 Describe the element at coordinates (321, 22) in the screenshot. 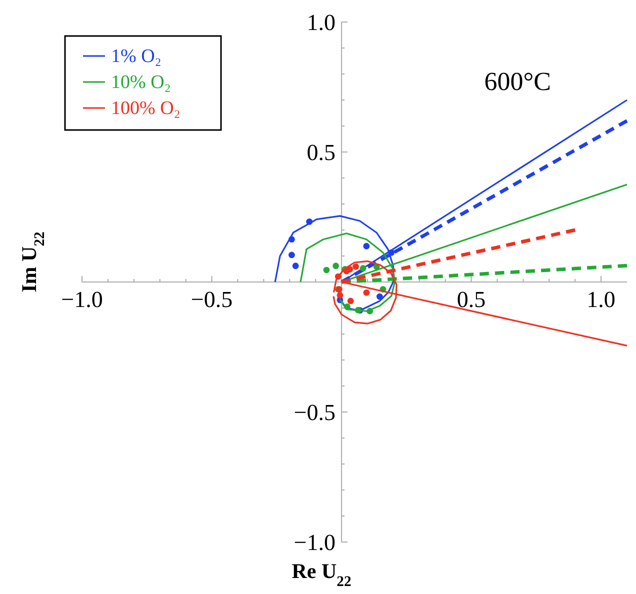

I see `y-tick-label: 1.0` at that location.